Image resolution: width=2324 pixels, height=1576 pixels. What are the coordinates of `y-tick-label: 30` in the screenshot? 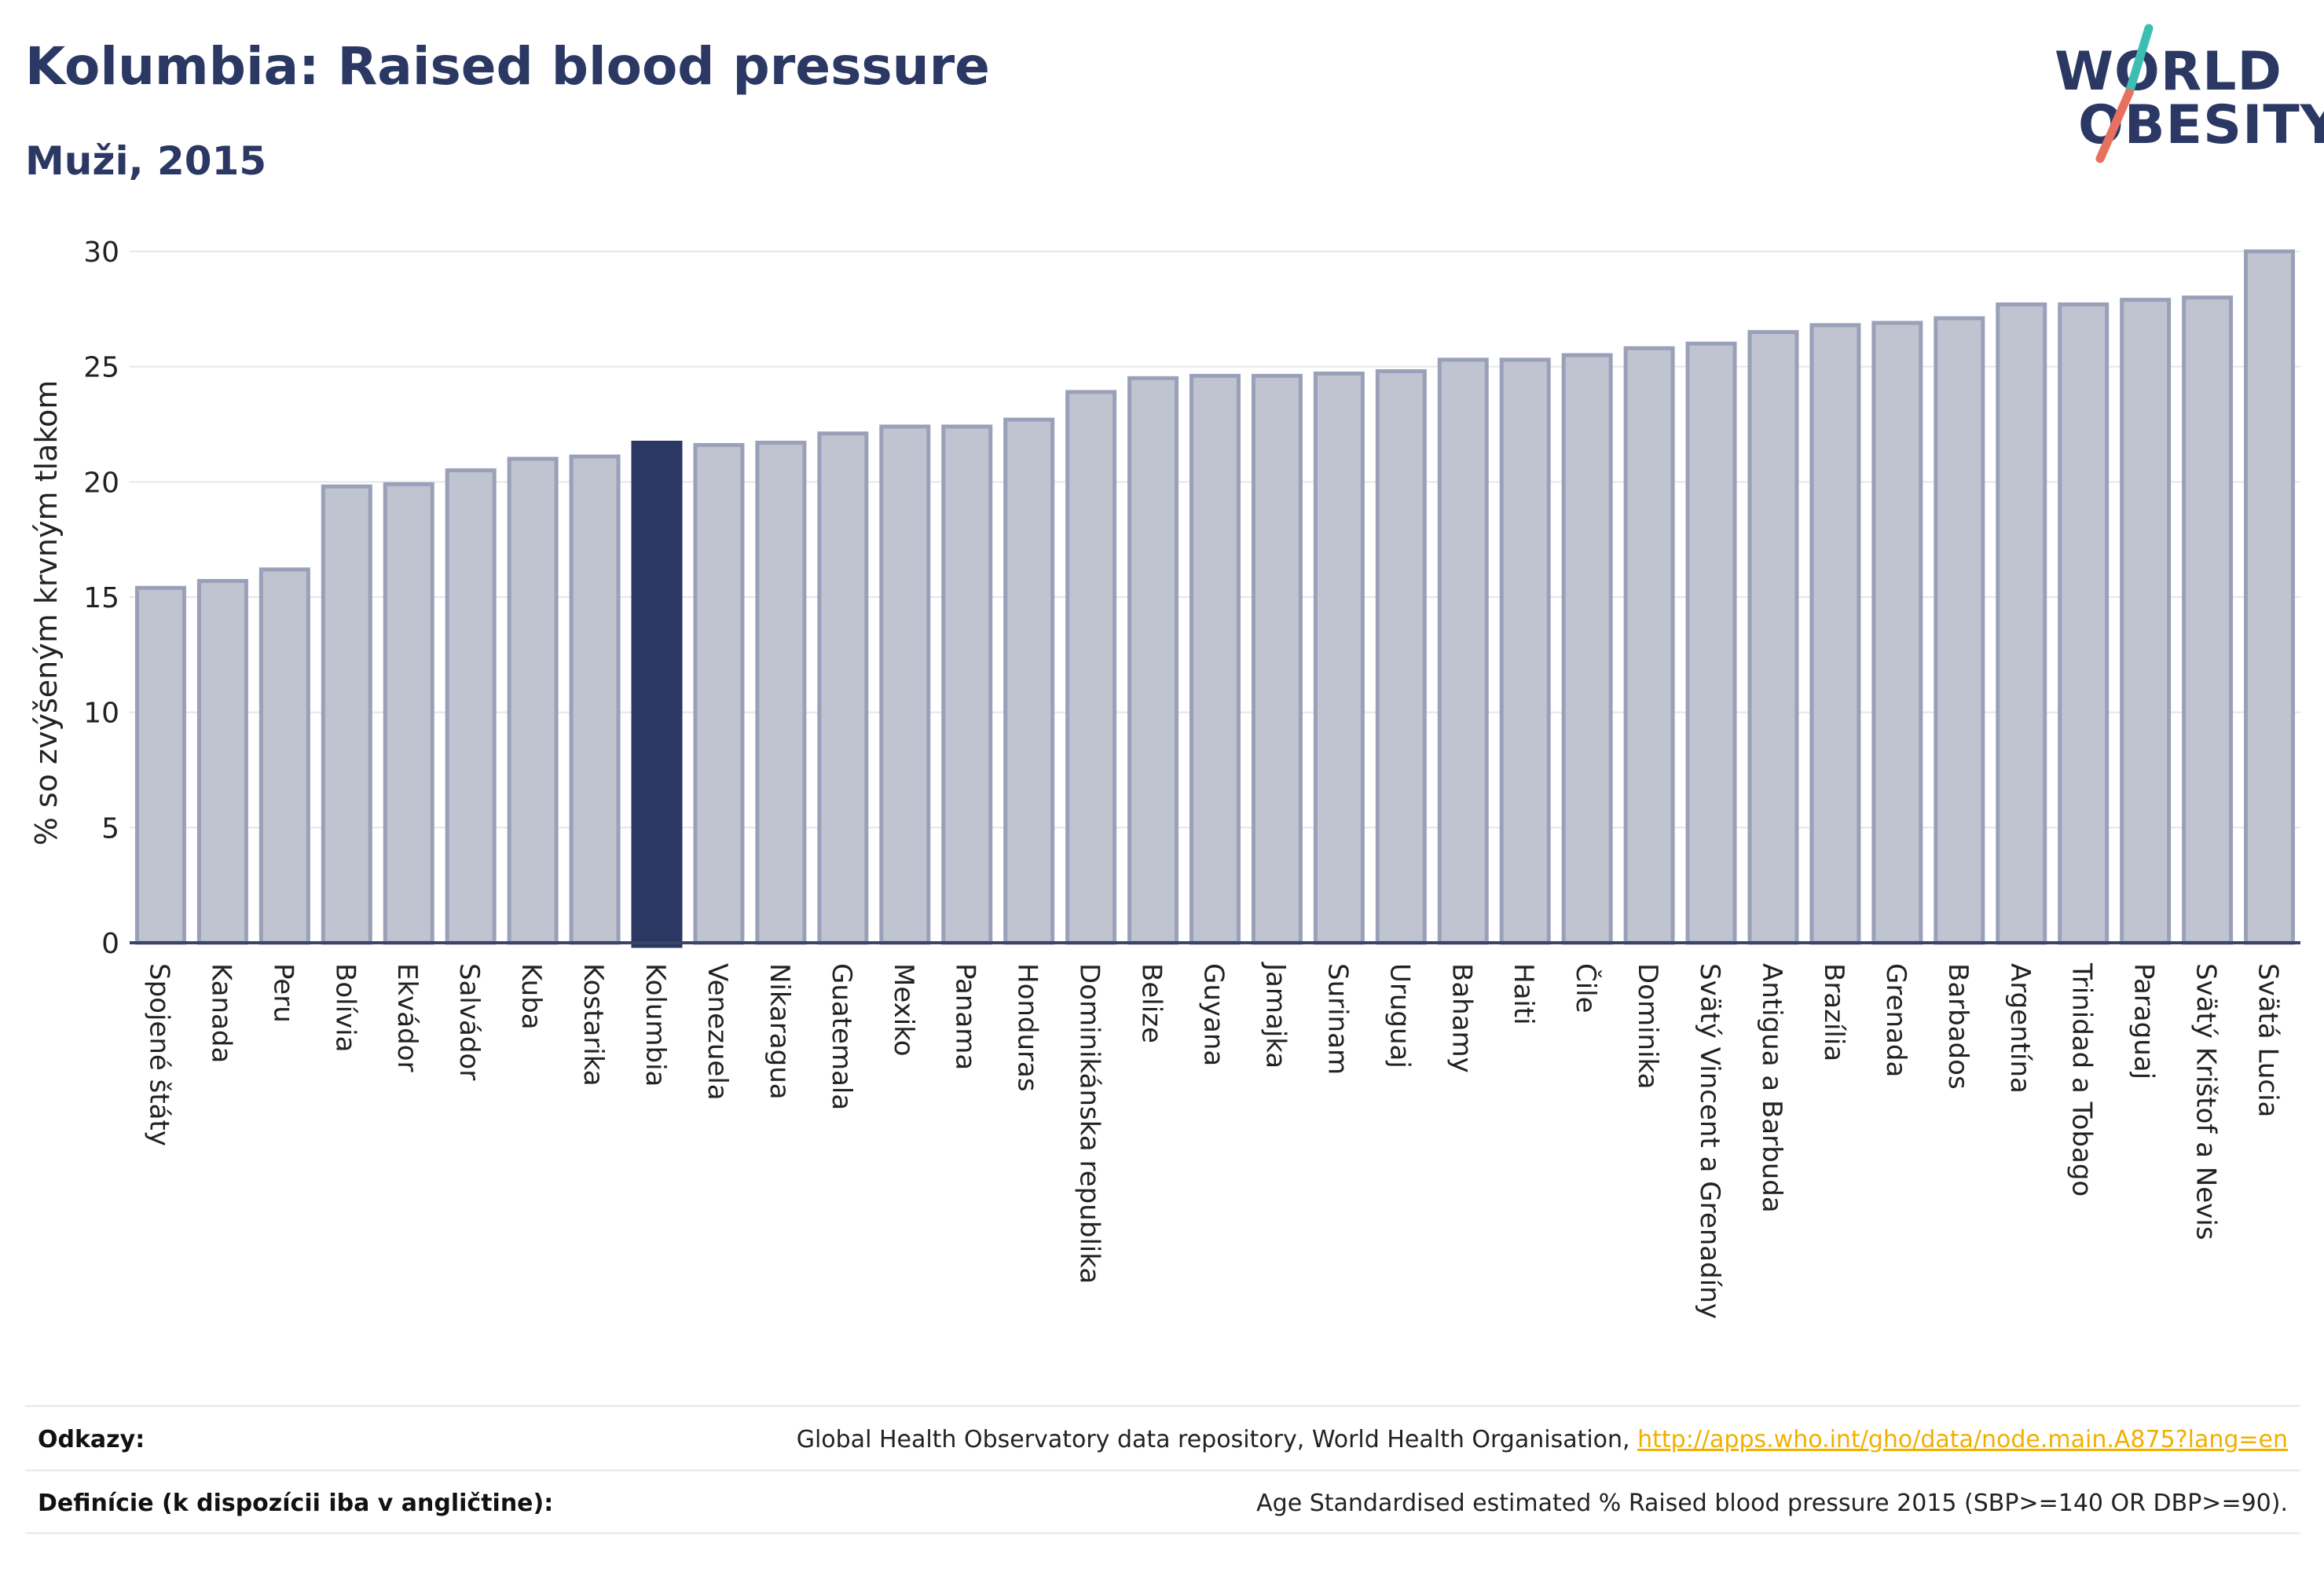 It's located at (101, 252).